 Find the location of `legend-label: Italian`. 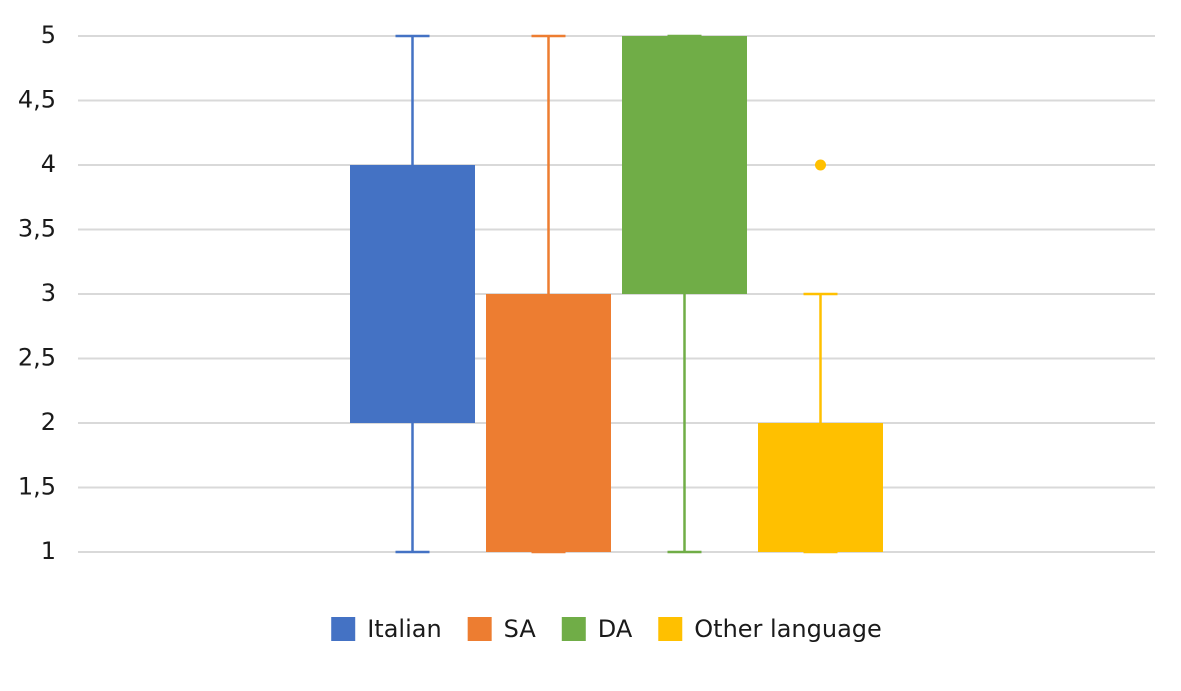

legend-label: Italian is located at coordinates (404, 629).